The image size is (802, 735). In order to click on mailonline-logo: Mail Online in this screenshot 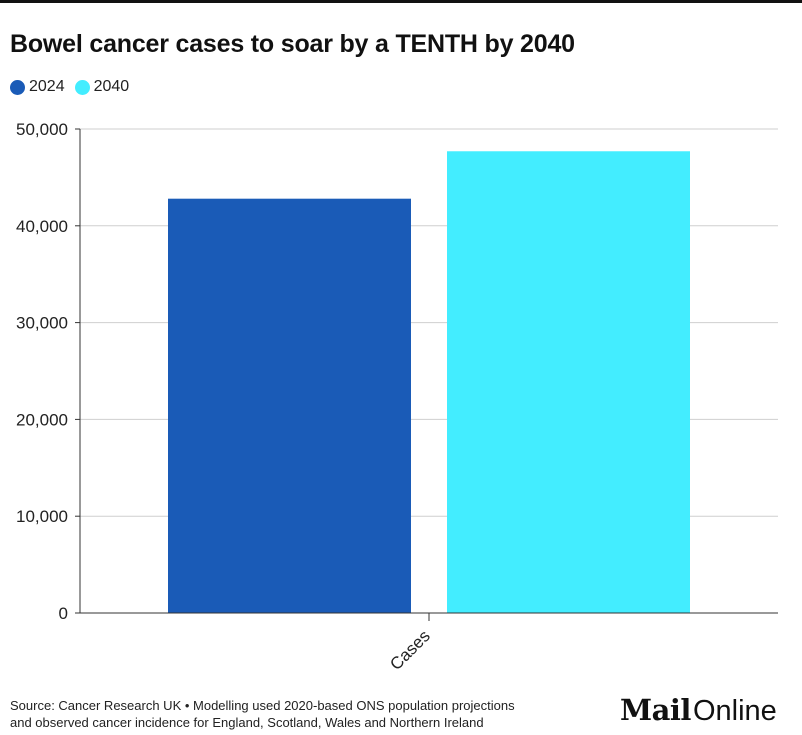, I will do `click(698, 712)`.